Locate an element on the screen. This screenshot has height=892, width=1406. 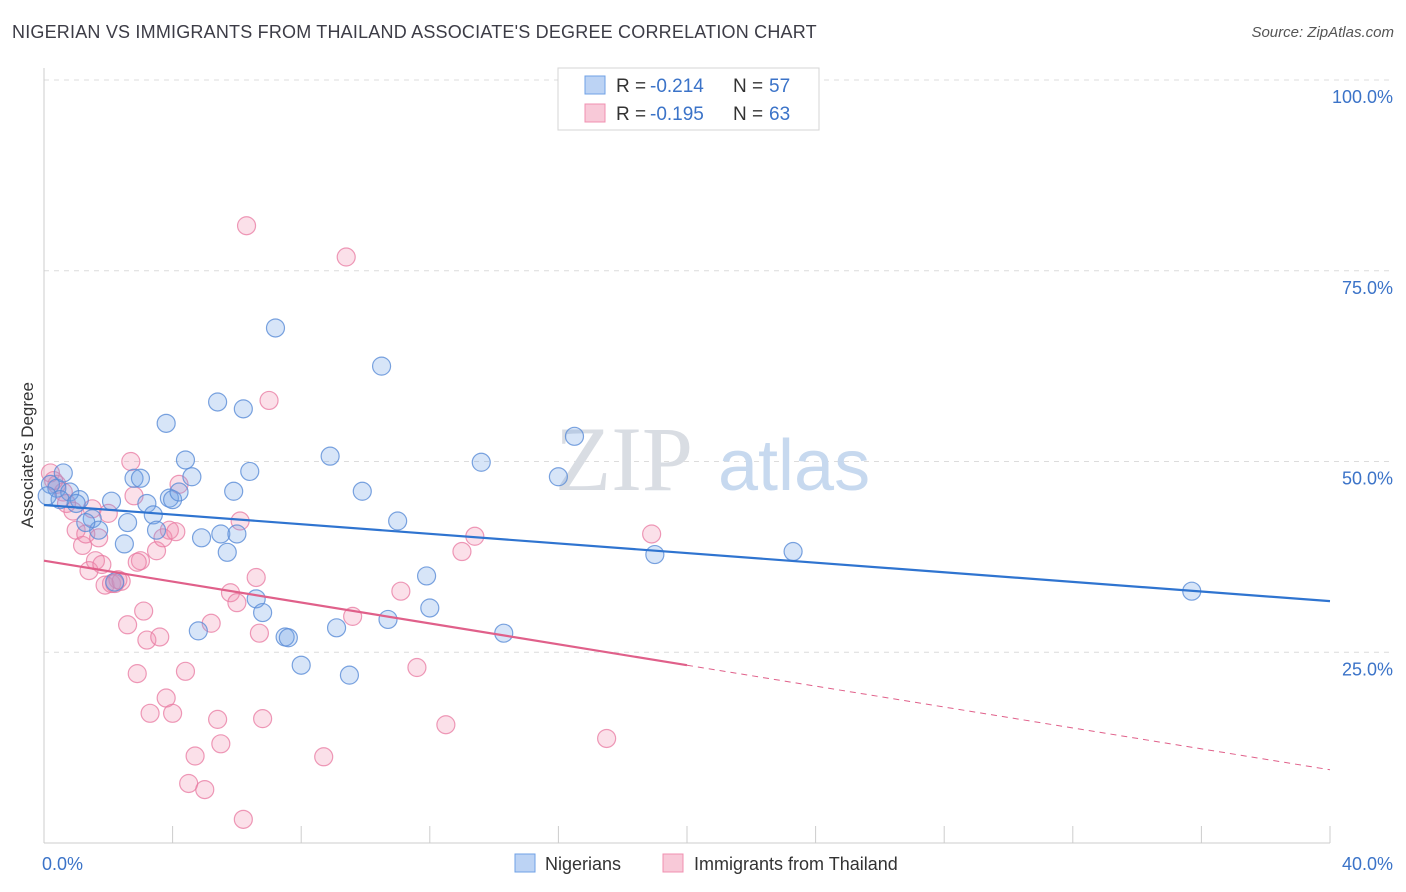
legend-box: R = -0.214 N = 57 R = -0.195 N = 63 is located at coordinates (688, 99).